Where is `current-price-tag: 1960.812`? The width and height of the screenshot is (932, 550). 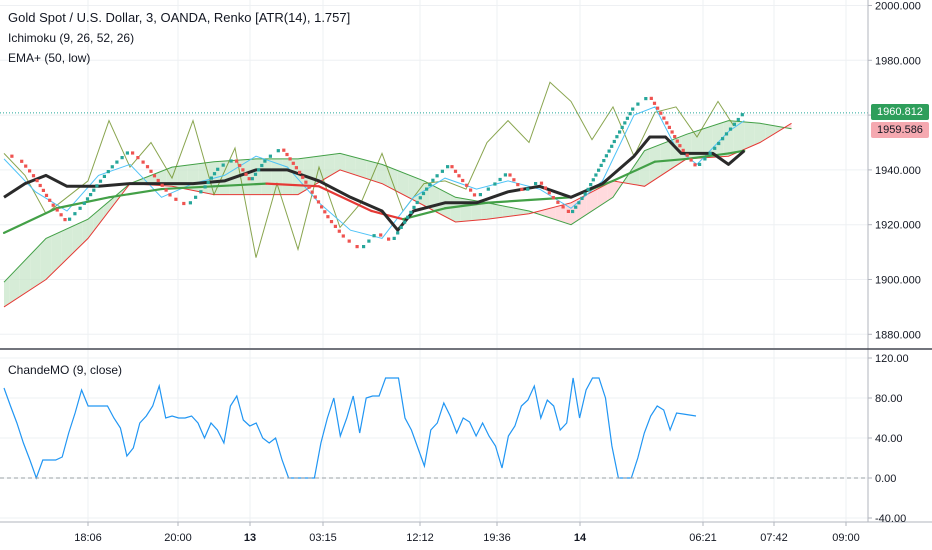 current-price-tag: 1960.812 is located at coordinates (900, 112).